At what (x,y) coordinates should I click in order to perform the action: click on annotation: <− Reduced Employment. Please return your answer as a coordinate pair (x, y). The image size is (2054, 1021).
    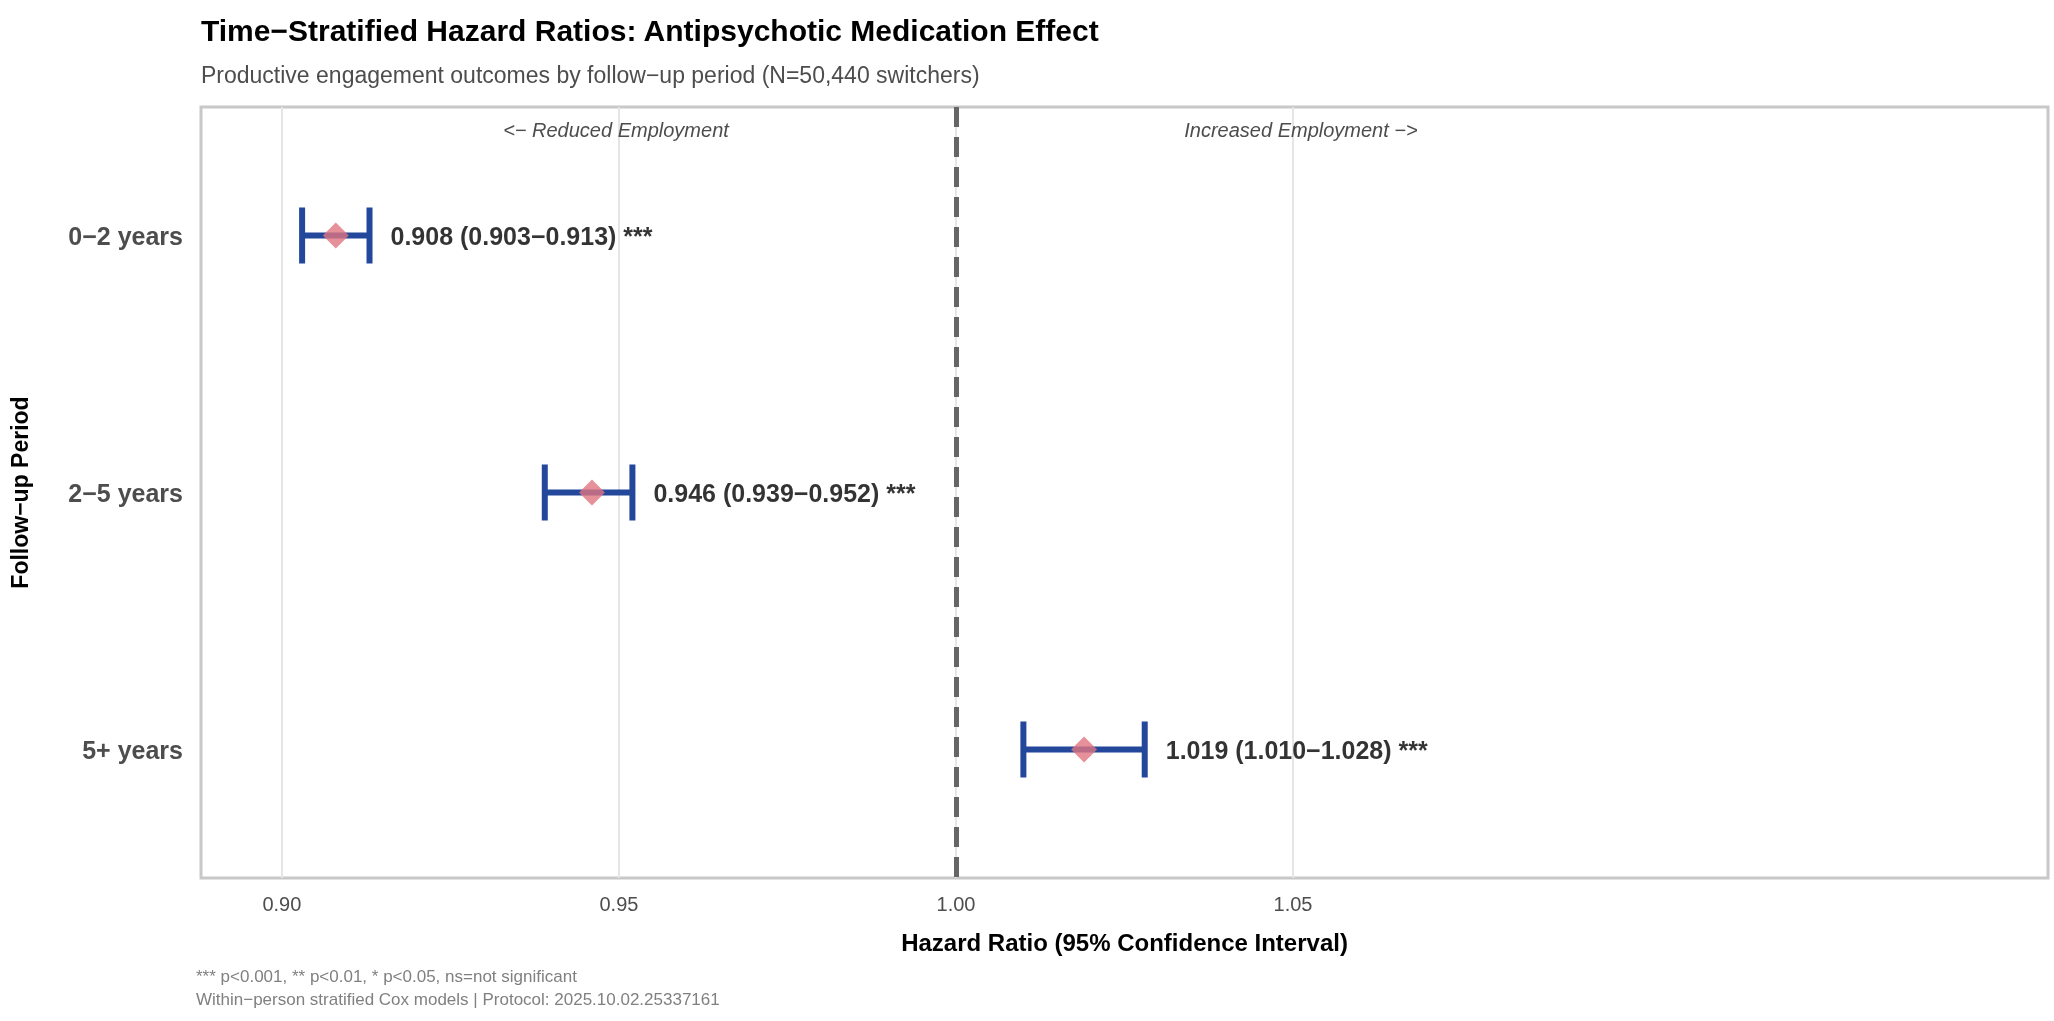
    Looking at the image, I should click on (617, 130).